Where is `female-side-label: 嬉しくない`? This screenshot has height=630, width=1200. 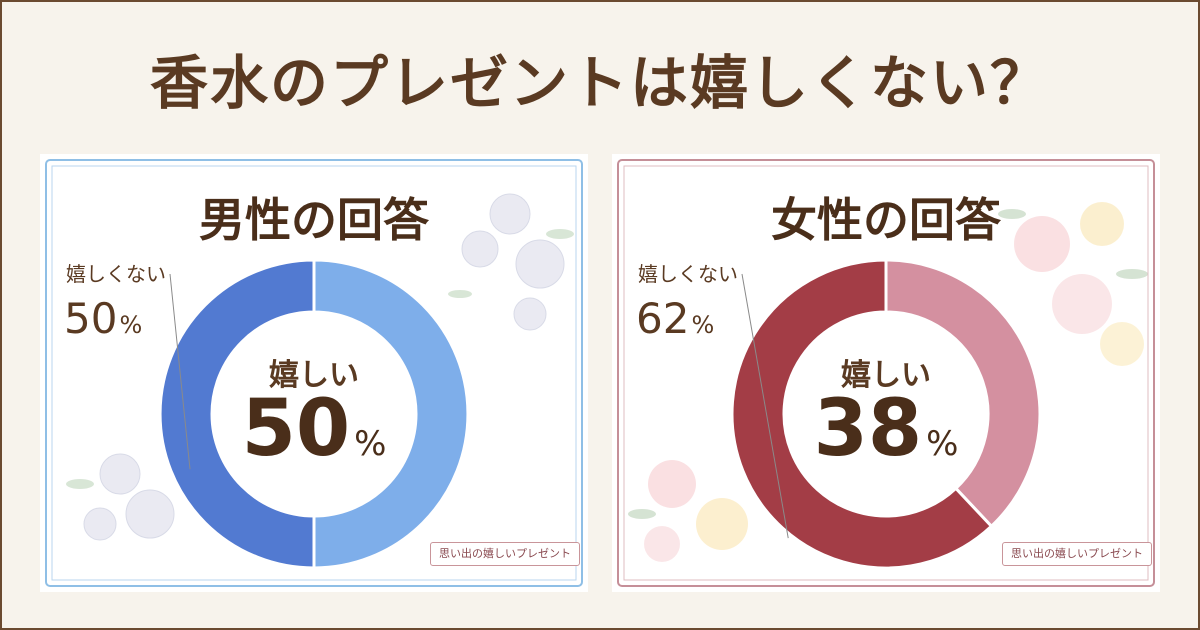
female-side-label: 嬉しくない is located at coordinates (688, 274).